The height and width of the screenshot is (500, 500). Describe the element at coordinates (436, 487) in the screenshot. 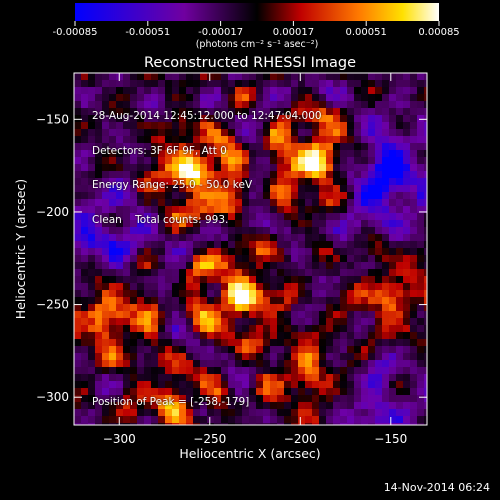

I see `footer-date: 14-Nov-2014 06:24` at that location.